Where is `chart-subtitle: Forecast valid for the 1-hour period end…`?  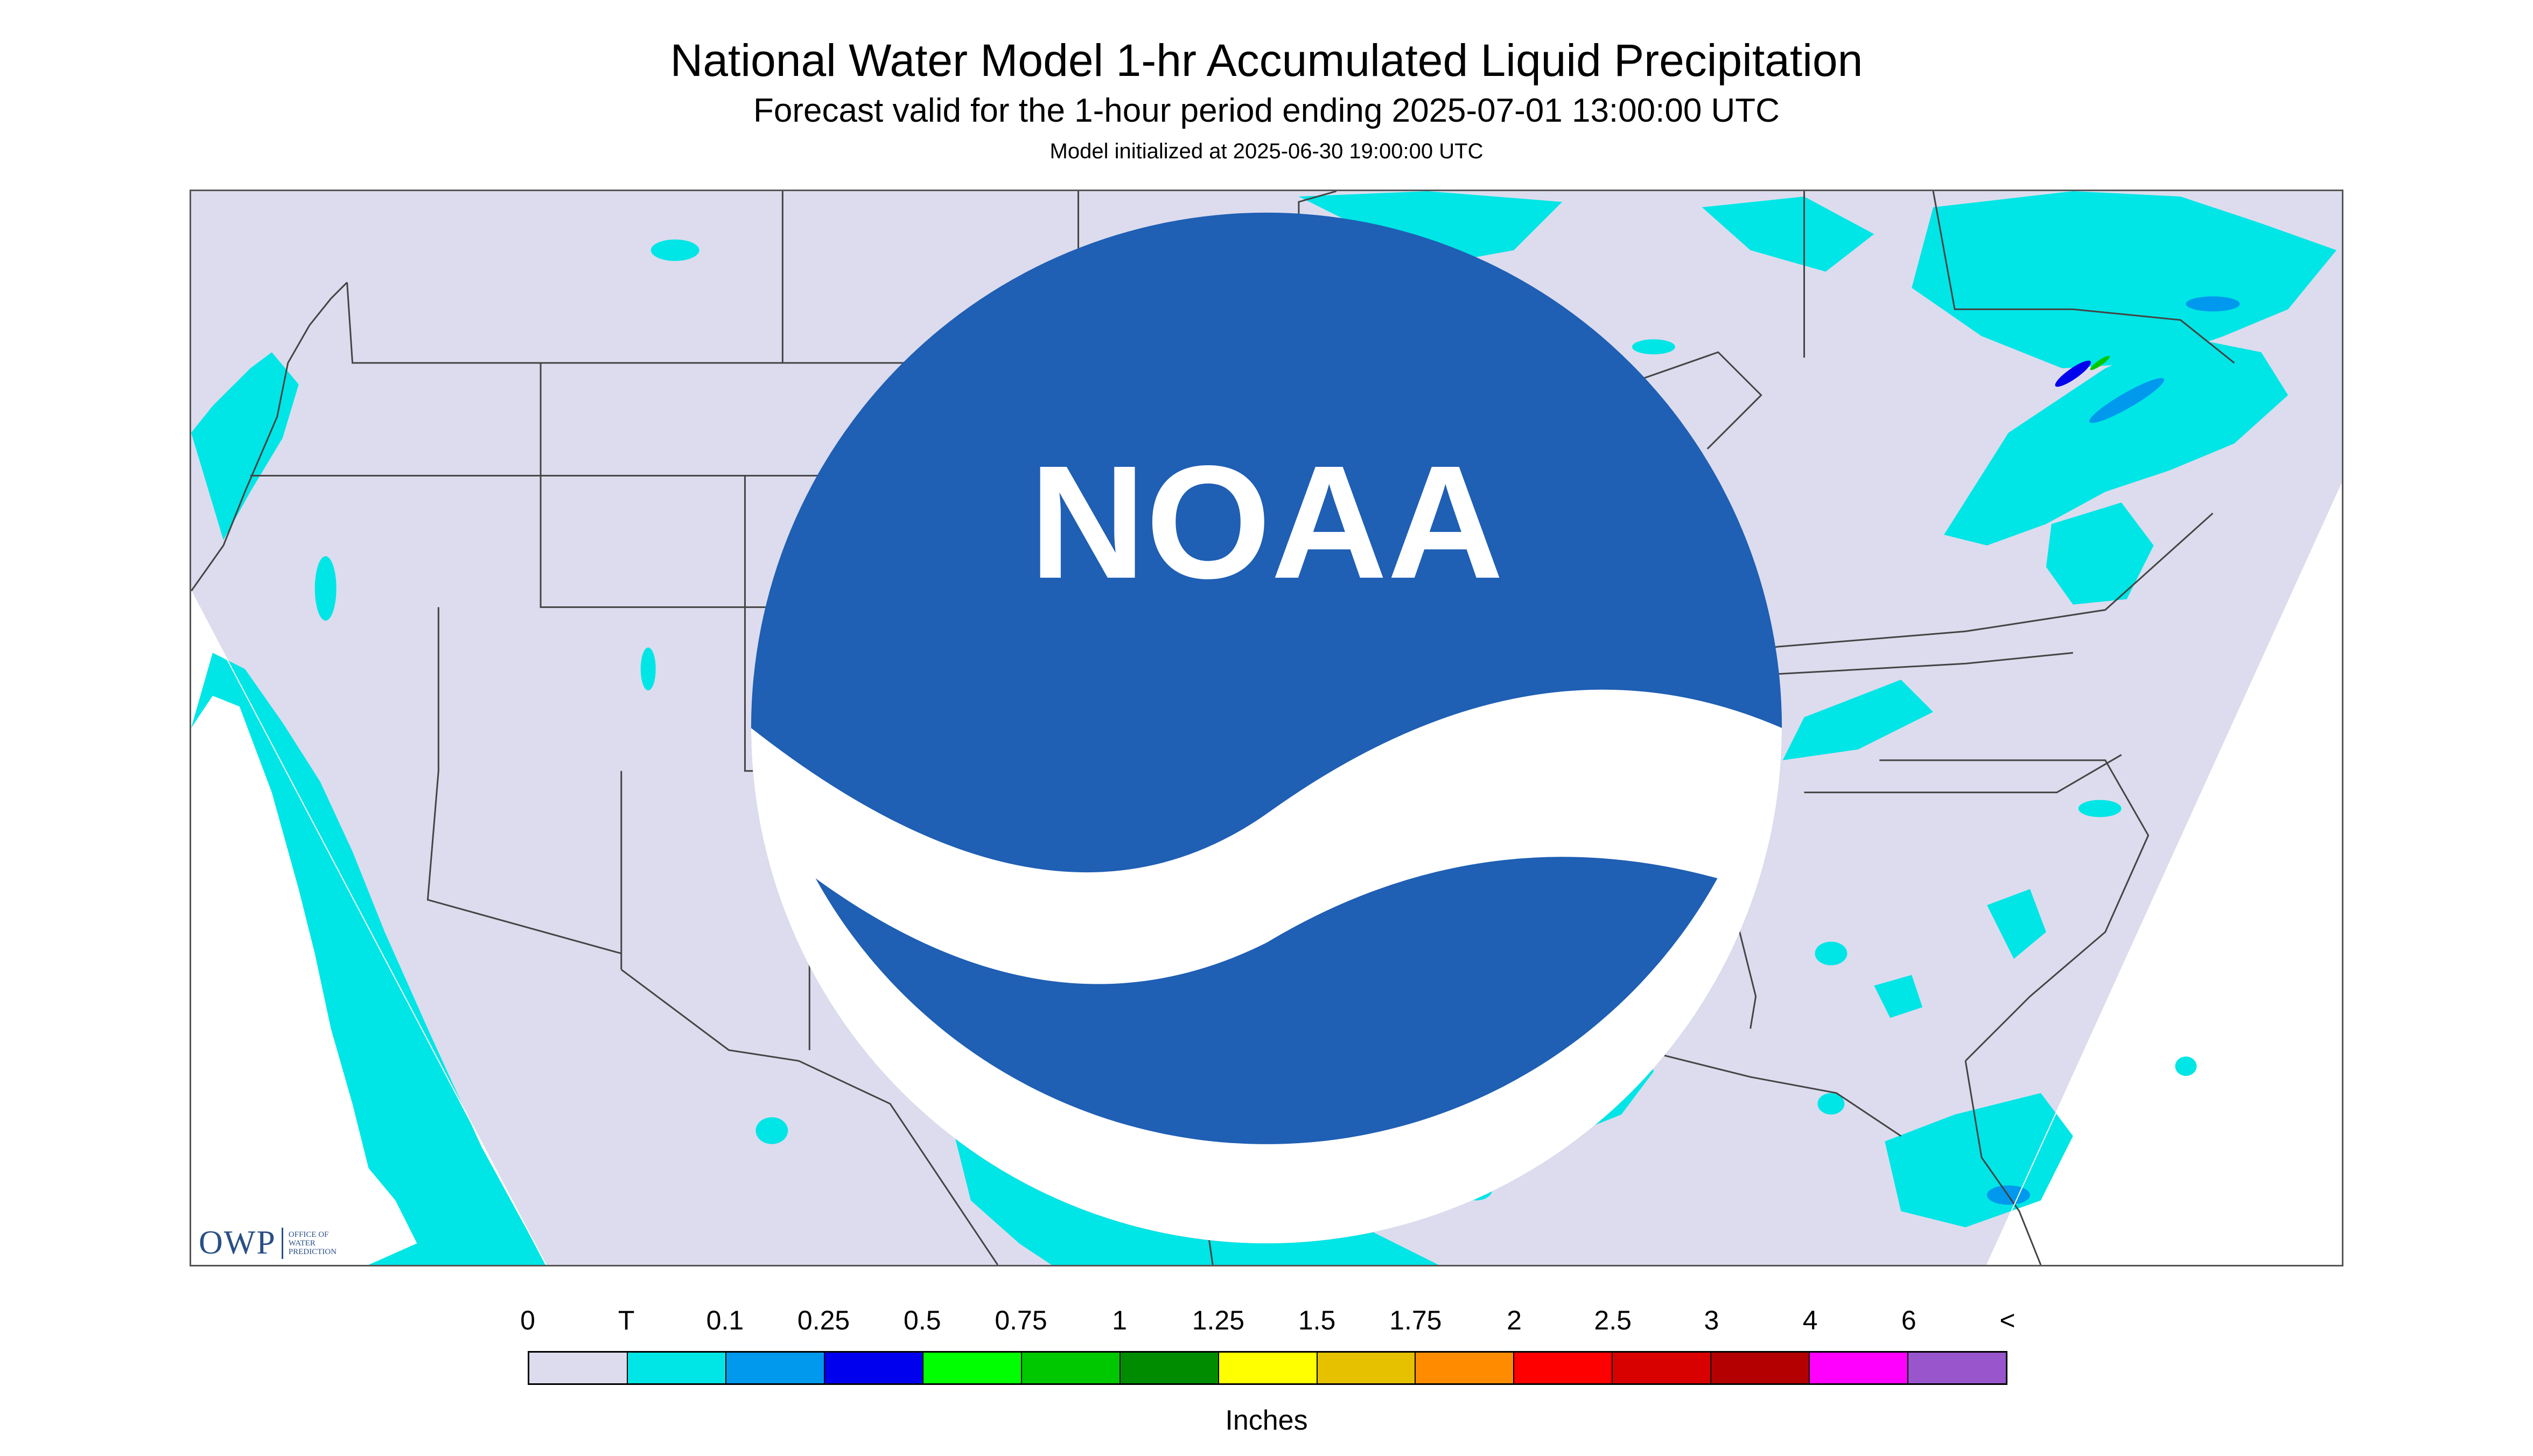
chart-subtitle: Forecast valid for the 1-hour period end… is located at coordinates (1266, 110).